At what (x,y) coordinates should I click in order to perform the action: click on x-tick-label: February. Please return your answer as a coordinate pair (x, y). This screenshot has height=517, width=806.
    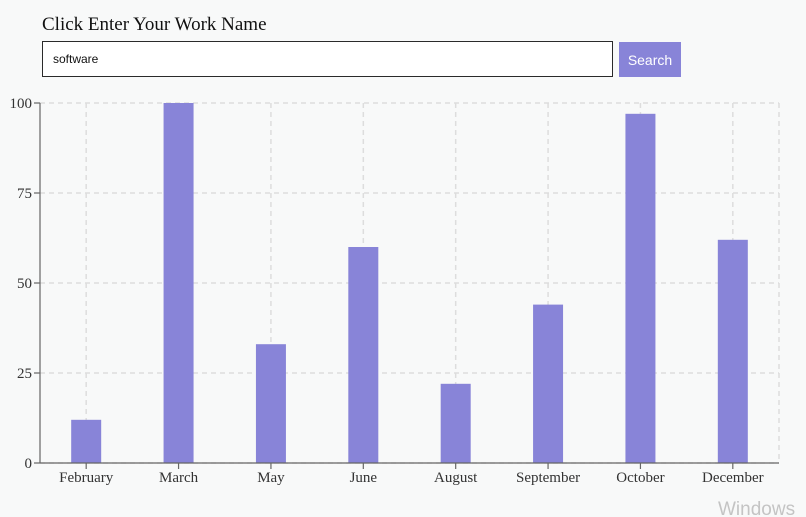
    Looking at the image, I should click on (86, 478).